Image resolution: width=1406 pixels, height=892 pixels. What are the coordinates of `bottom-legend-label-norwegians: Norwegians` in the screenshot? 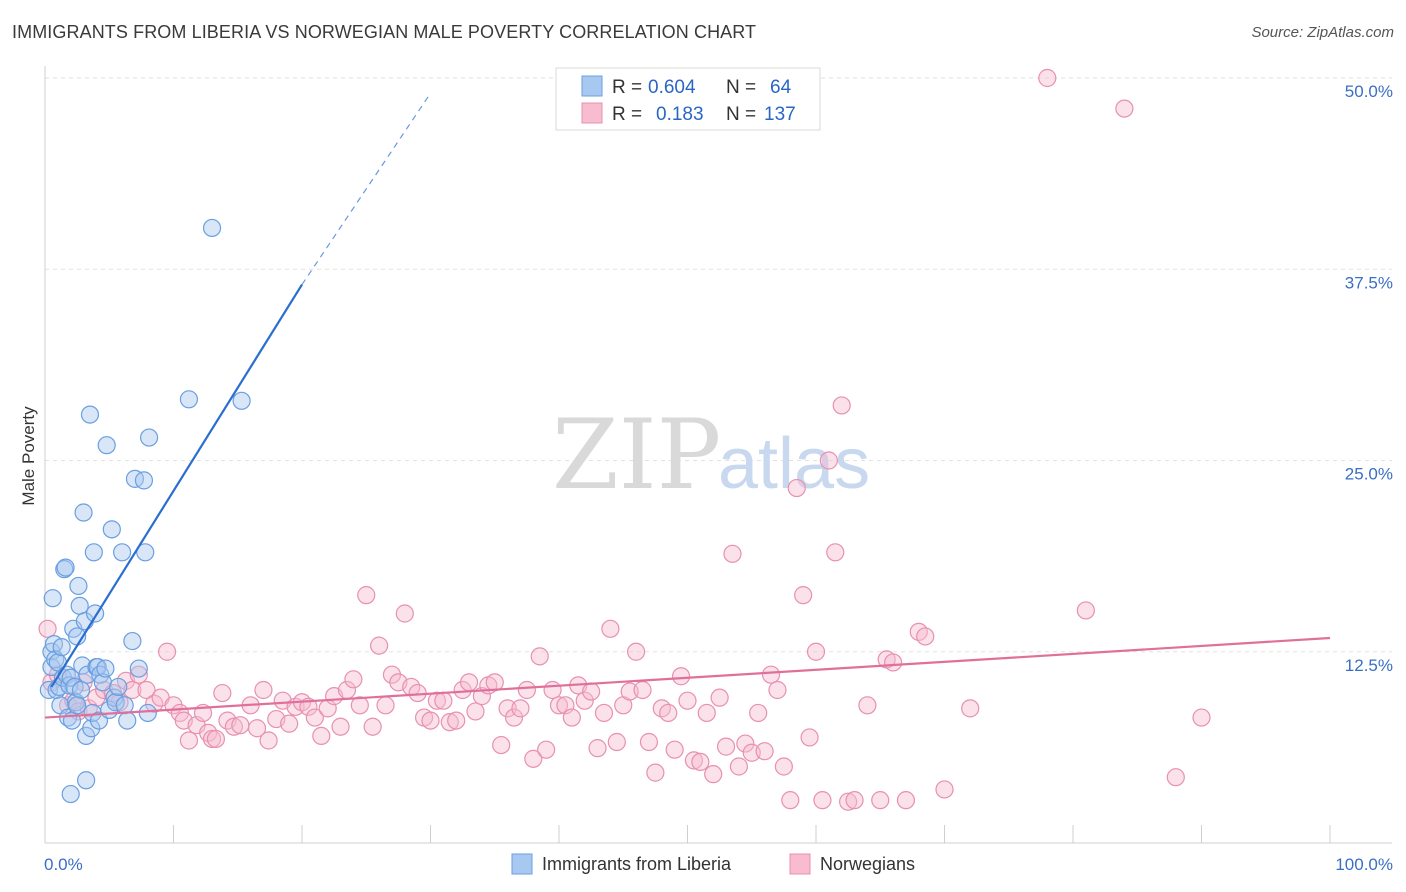 It's located at (867, 864).